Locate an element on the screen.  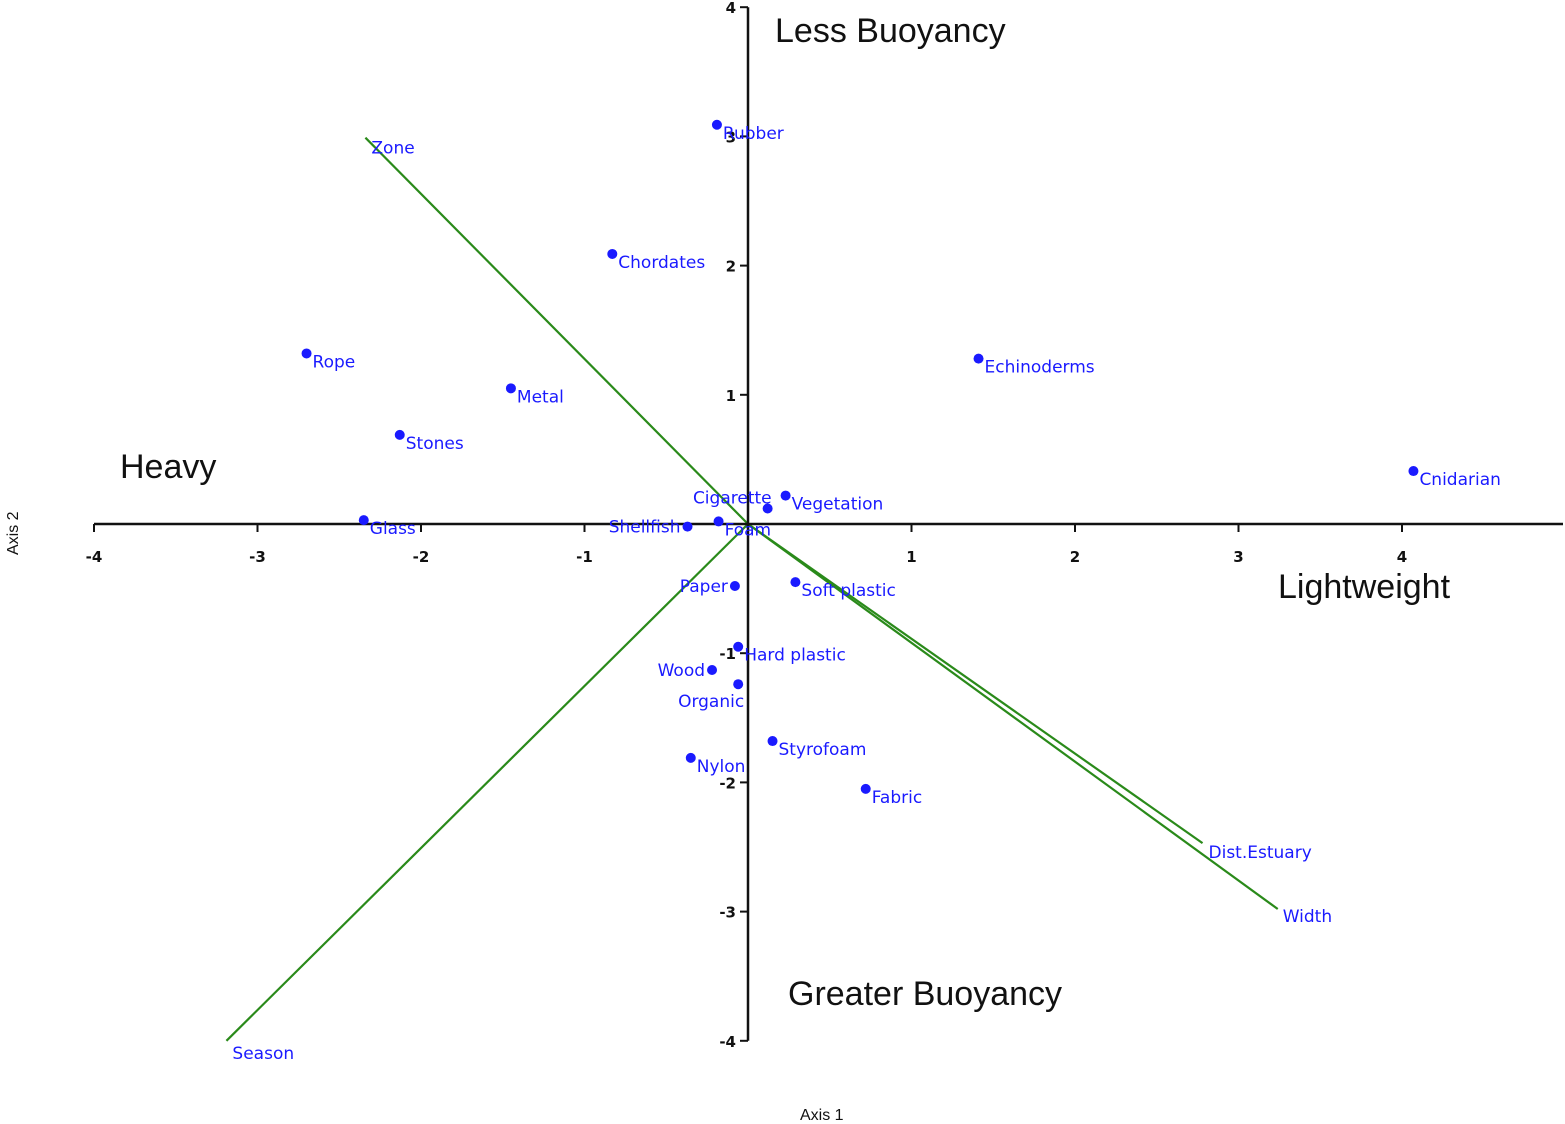
point-wood: Wood is located at coordinates (688, 671).